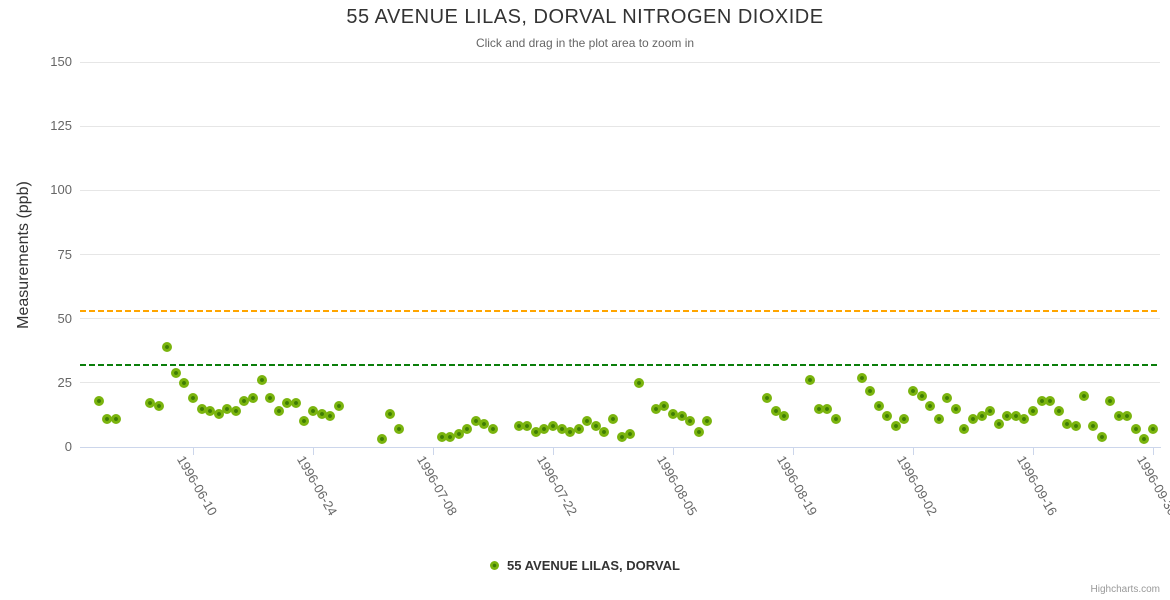 The image size is (1170, 600). Describe the element at coordinates (585, 565) in the screenshot. I see `legend-item: 55 AVENUE LILAS, DORVAL` at that location.